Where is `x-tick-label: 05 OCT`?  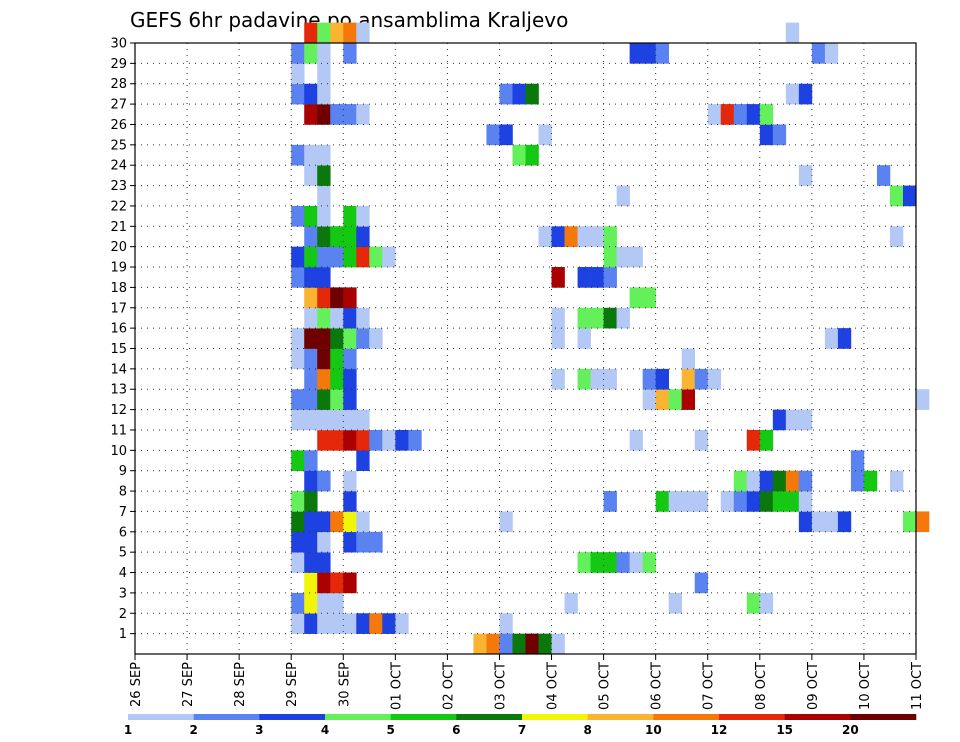 x-tick-label: 05 OCT is located at coordinates (605, 686).